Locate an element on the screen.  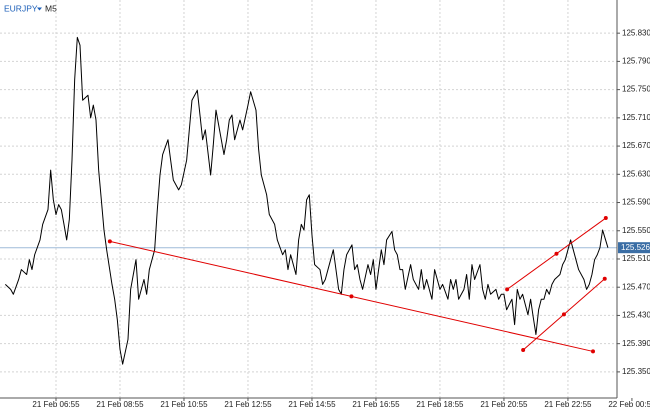
x-tick-label: 21 Feb 10:55 is located at coordinates (184, 404).